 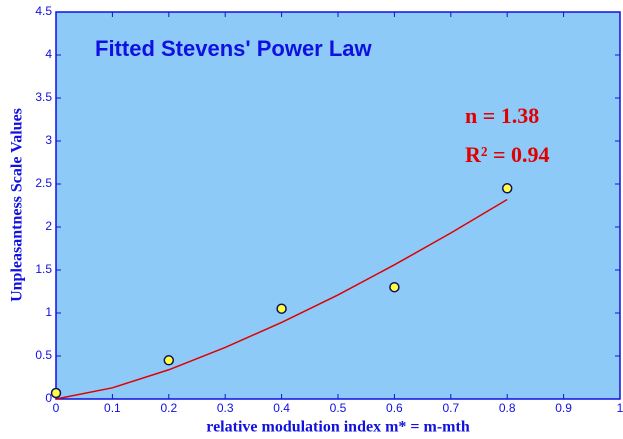 I want to click on x-tick-label: 0.6, so click(x=394, y=408).